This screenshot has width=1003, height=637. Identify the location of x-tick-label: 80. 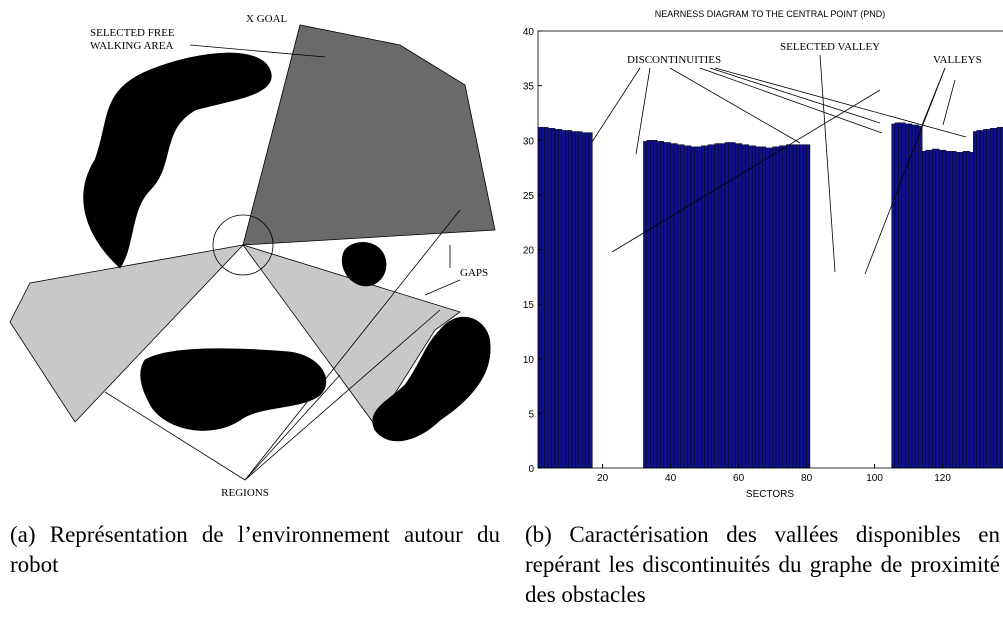
(807, 478).